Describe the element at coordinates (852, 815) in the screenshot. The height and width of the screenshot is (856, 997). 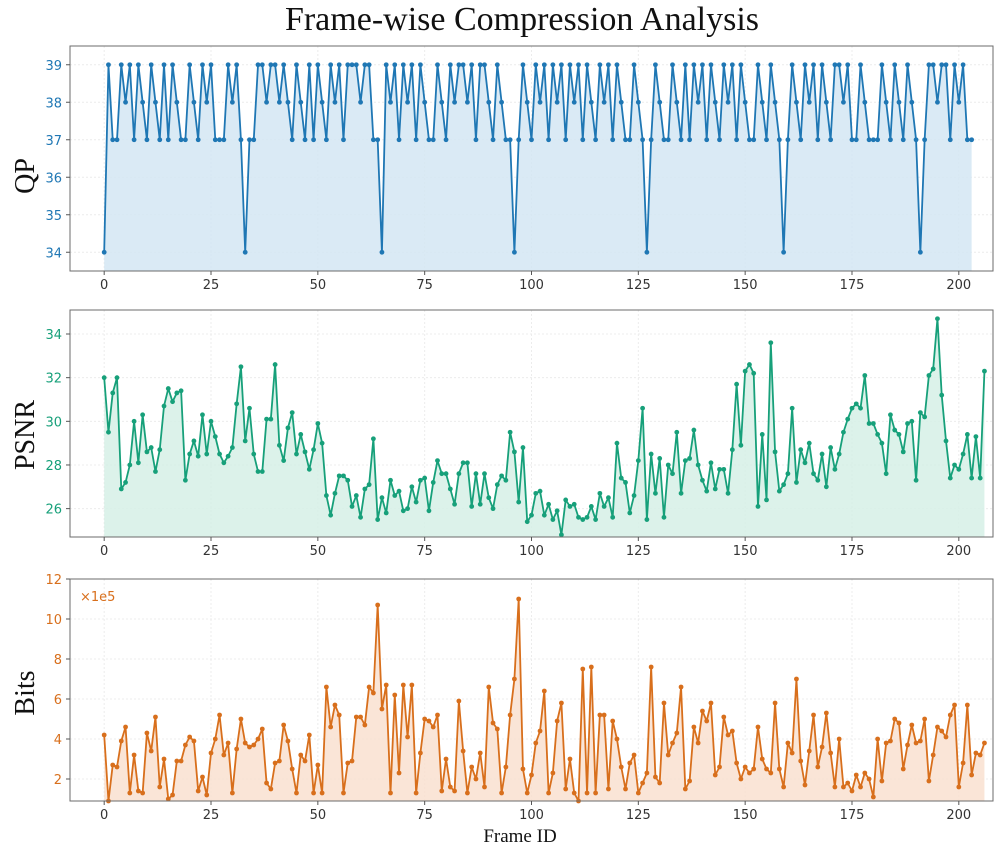
I see `bits-x-tick-label: 175` at that location.